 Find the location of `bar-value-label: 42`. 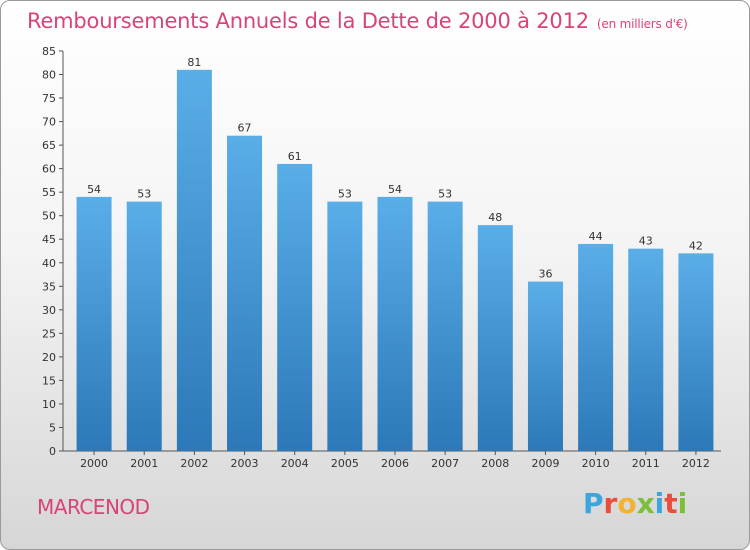

bar-value-label: 42 is located at coordinates (696, 245).